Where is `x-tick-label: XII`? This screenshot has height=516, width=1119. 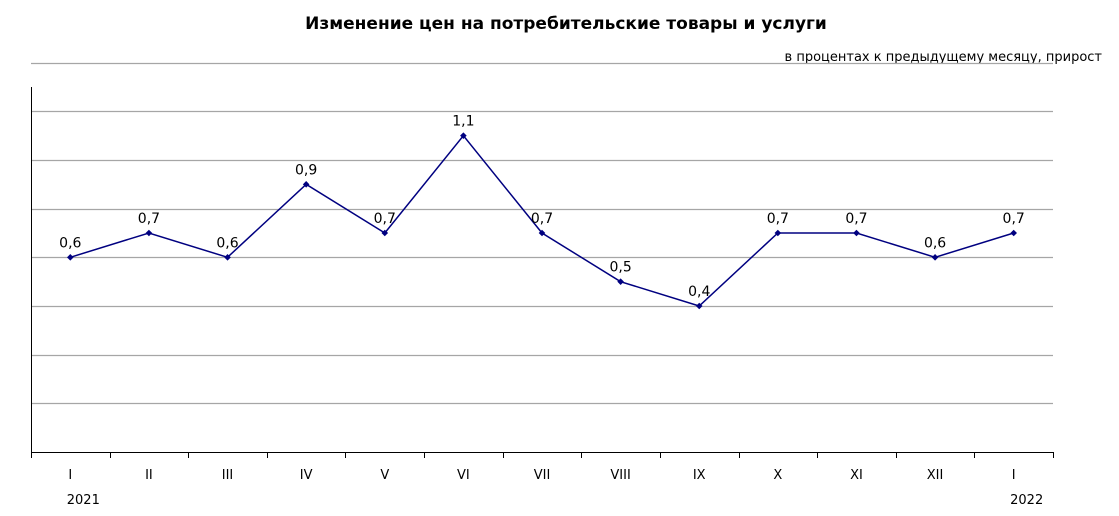
x-tick-label: XII is located at coordinates (935, 475).